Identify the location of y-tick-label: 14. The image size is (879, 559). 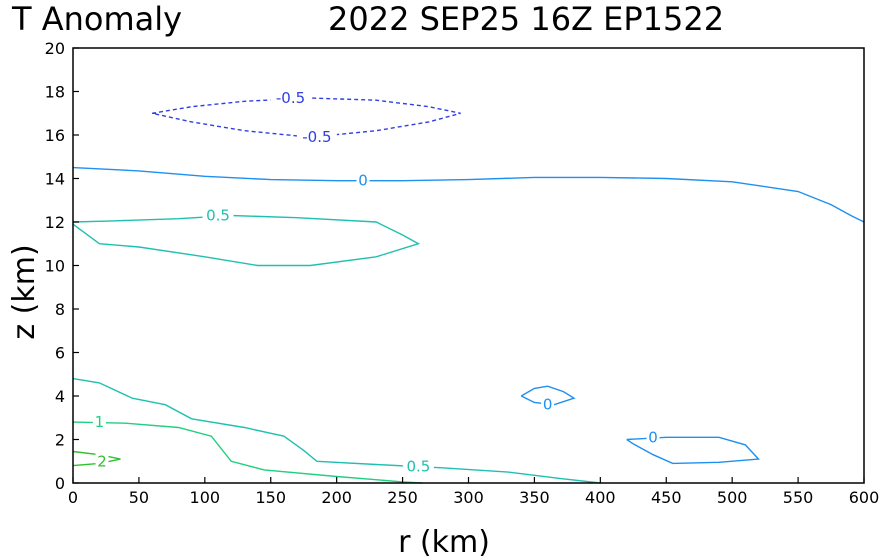
(55, 179).